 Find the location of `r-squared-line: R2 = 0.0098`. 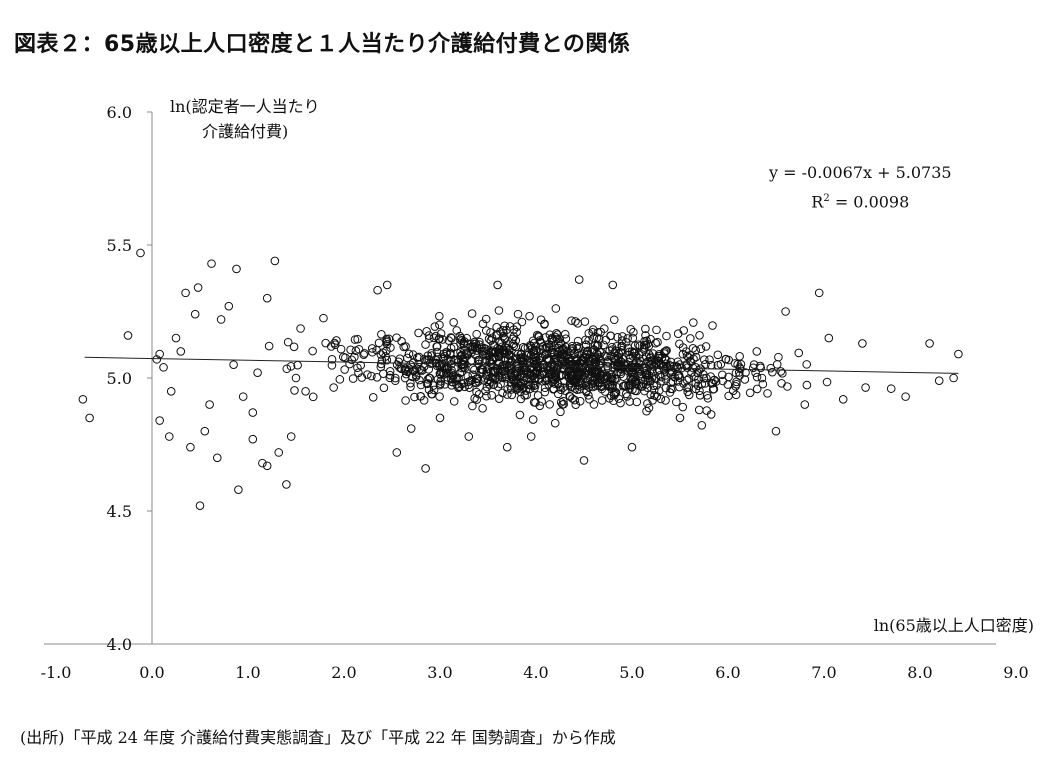

r-squared-line: R2 = 0.0098 is located at coordinates (860, 200).